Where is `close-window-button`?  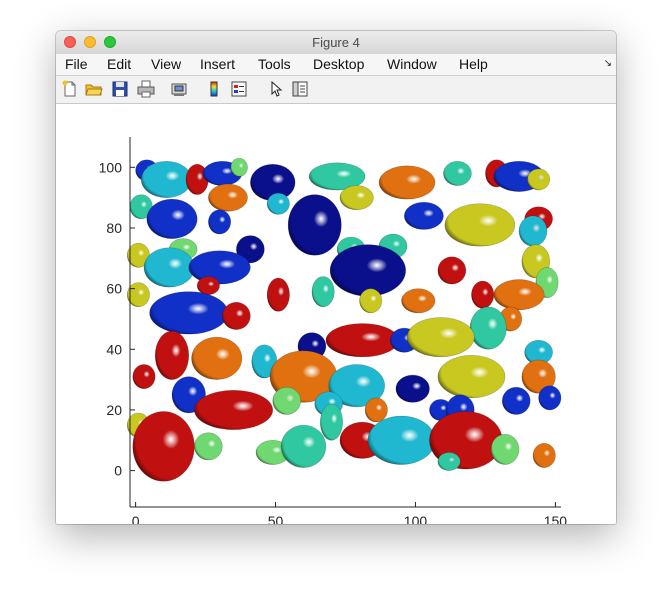
close-window-button is located at coordinates (70, 42).